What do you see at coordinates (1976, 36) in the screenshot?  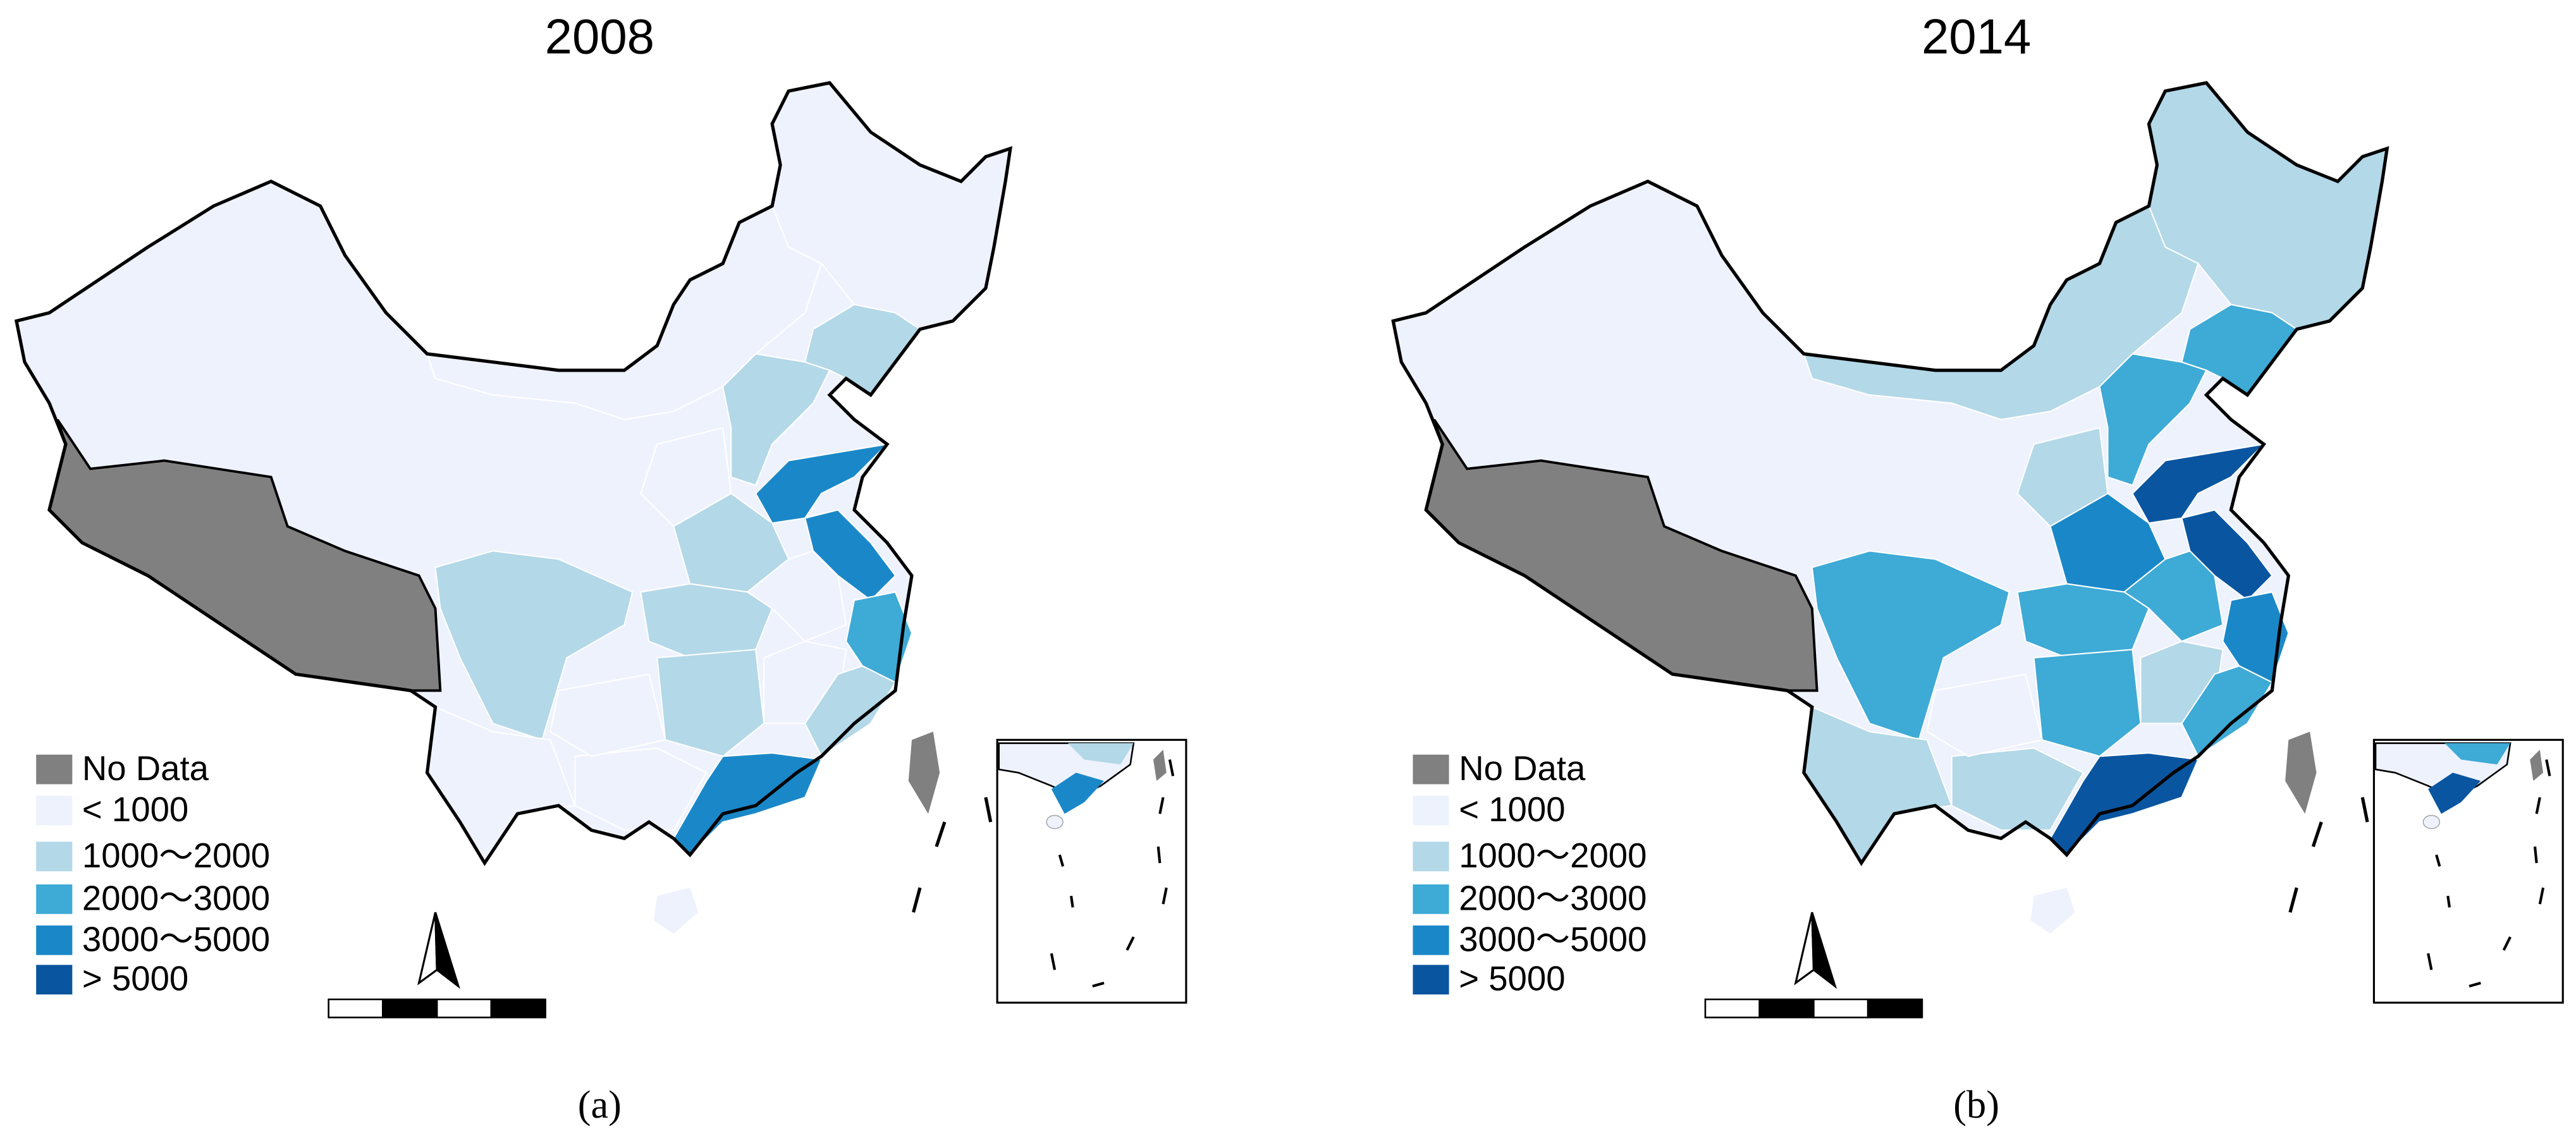 I see `panel-title: 2014` at bounding box center [1976, 36].